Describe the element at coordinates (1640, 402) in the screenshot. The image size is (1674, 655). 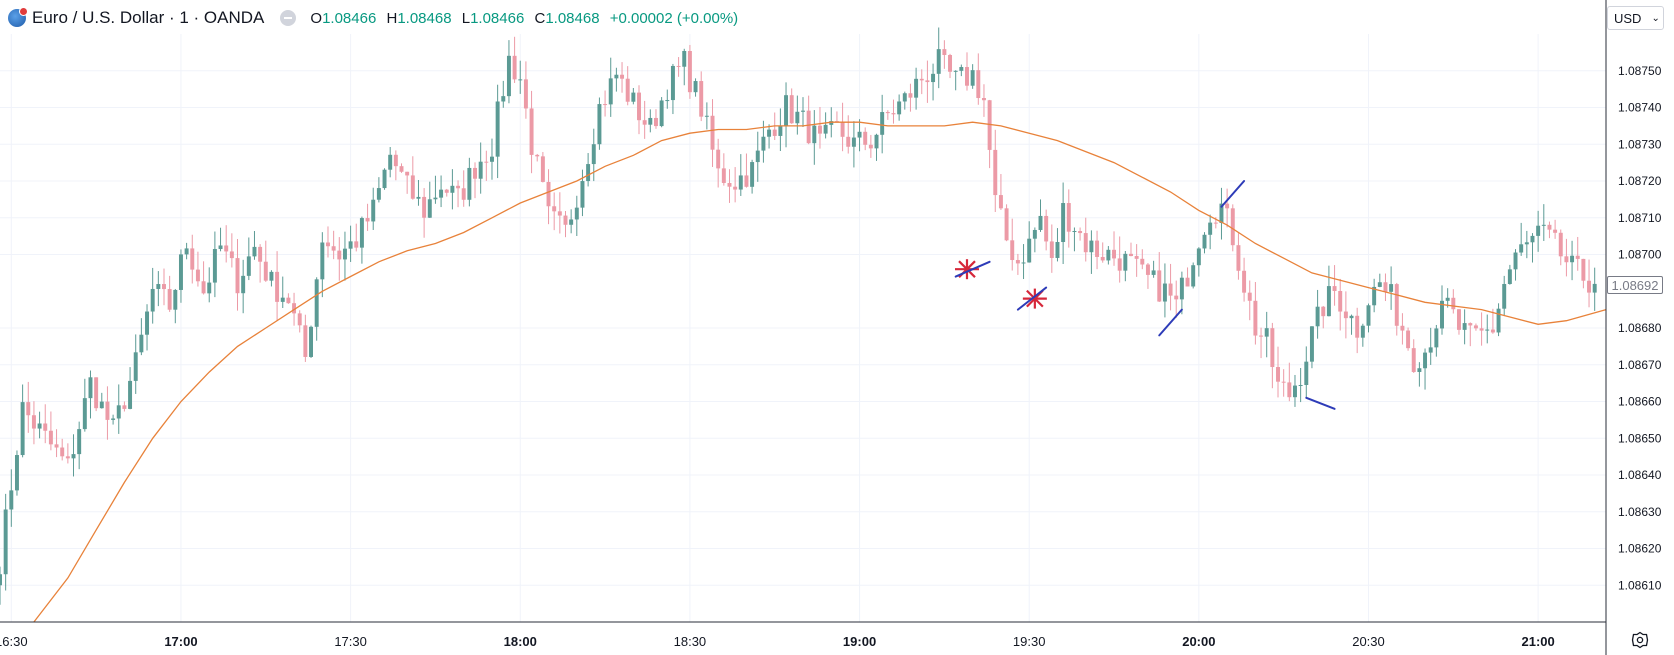
I see `price-tick-label: 1.08660` at that location.